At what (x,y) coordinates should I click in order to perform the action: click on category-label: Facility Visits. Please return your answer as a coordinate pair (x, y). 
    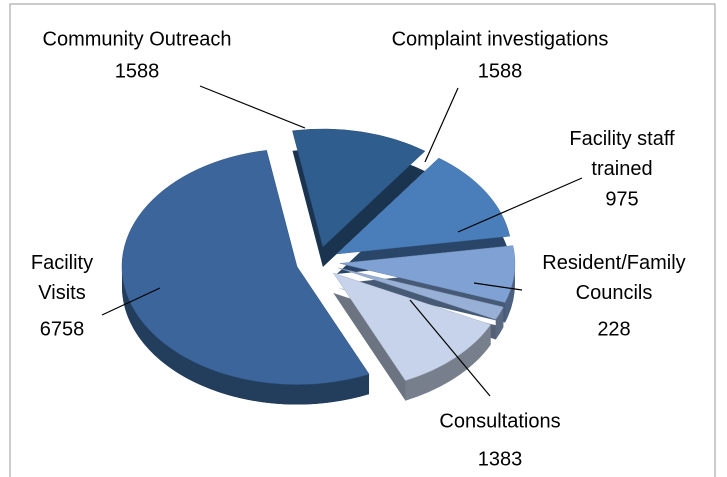
    Looking at the image, I should click on (62, 278).